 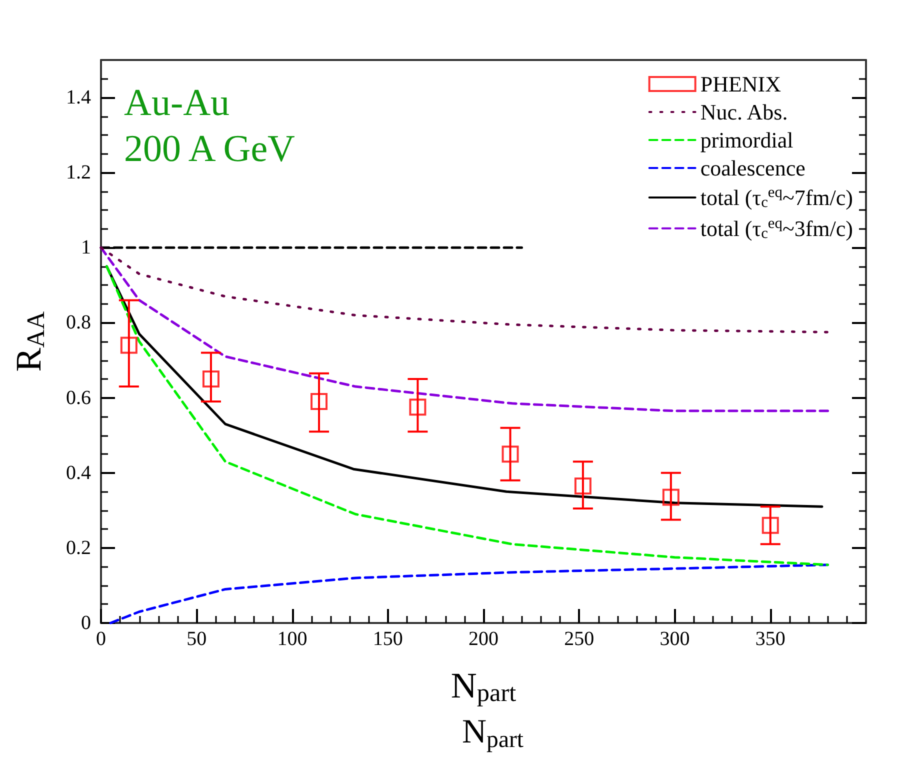 I want to click on annotation: Au-Au 200 A GeV, so click(x=210, y=126).